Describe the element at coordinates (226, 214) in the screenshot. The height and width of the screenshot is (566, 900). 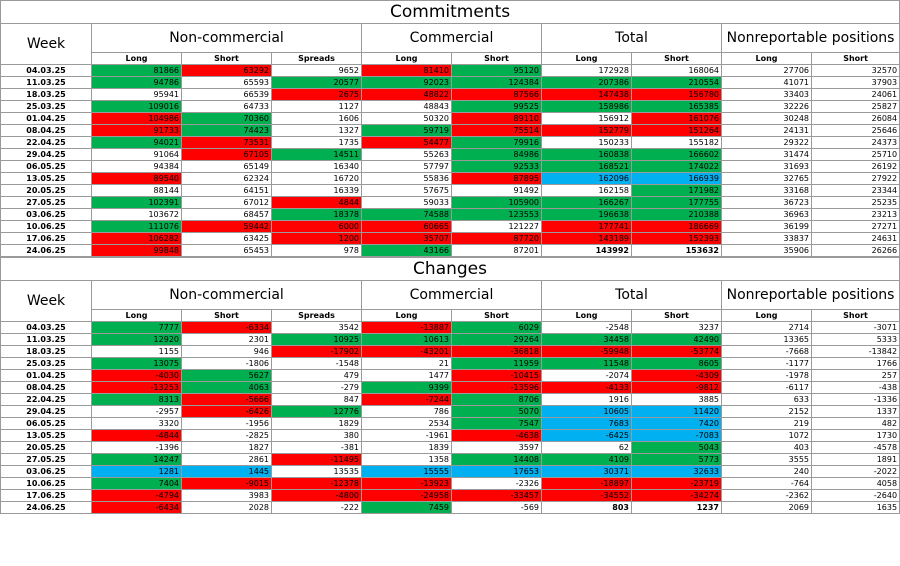
I see `value-cell: 68457` at that location.